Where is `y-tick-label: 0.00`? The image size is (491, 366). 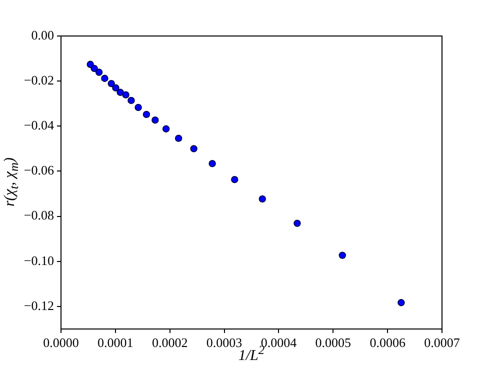
y-tick-label: 0.00 is located at coordinates (42, 34).